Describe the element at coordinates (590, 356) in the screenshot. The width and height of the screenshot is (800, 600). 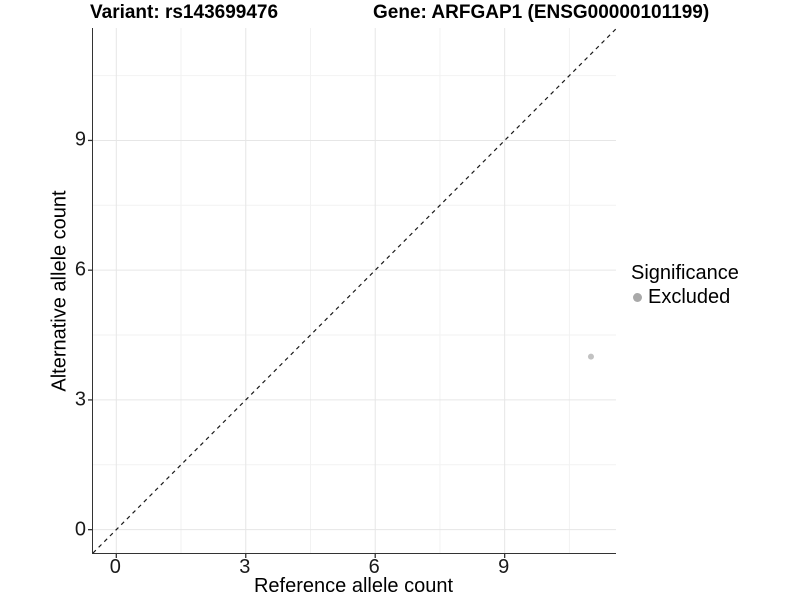
I see `data-point-excluded` at that location.